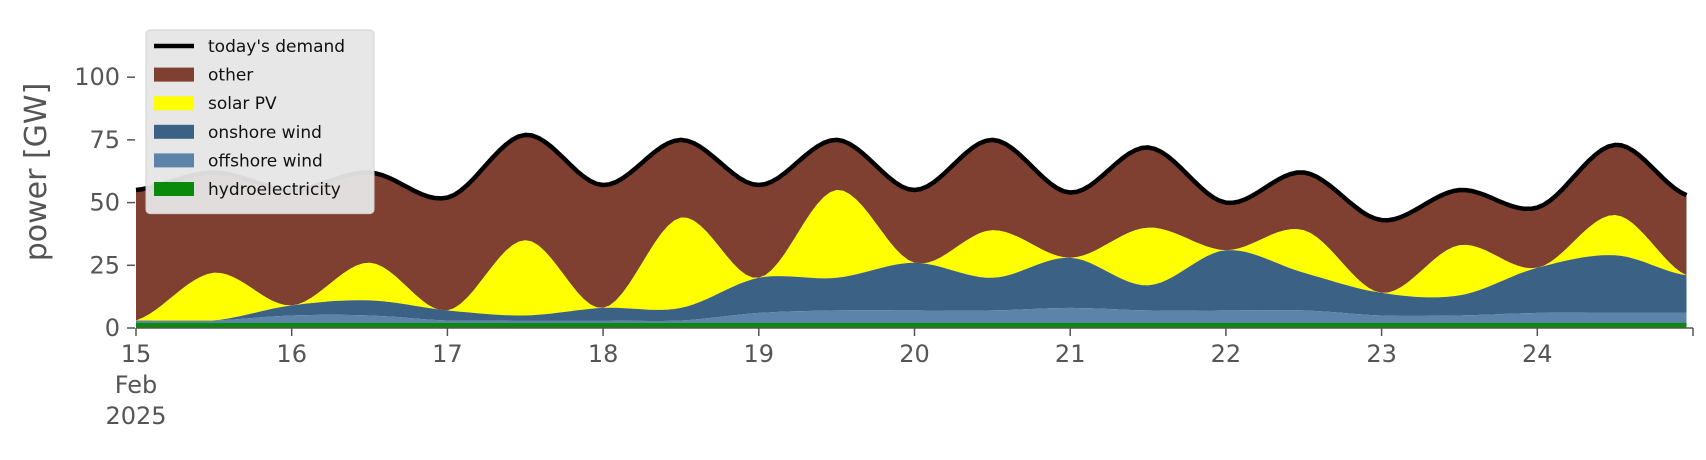  Describe the element at coordinates (276, 47) in the screenshot. I see `legend-label: today's demand` at that location.